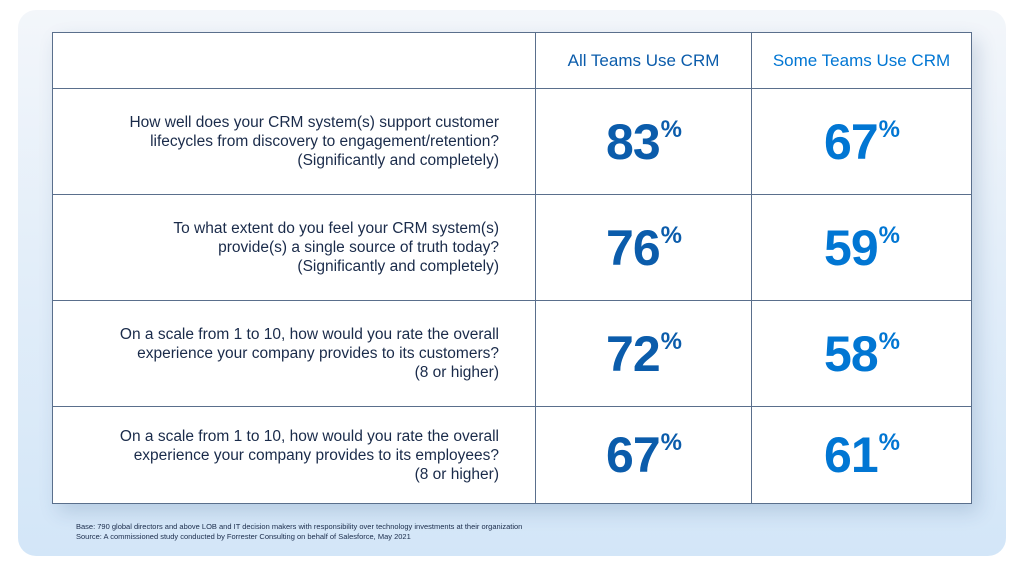 The width and height of the screenshot is (1024, 572). I want to click on all-teams-value: 76%, so click(643, 247).